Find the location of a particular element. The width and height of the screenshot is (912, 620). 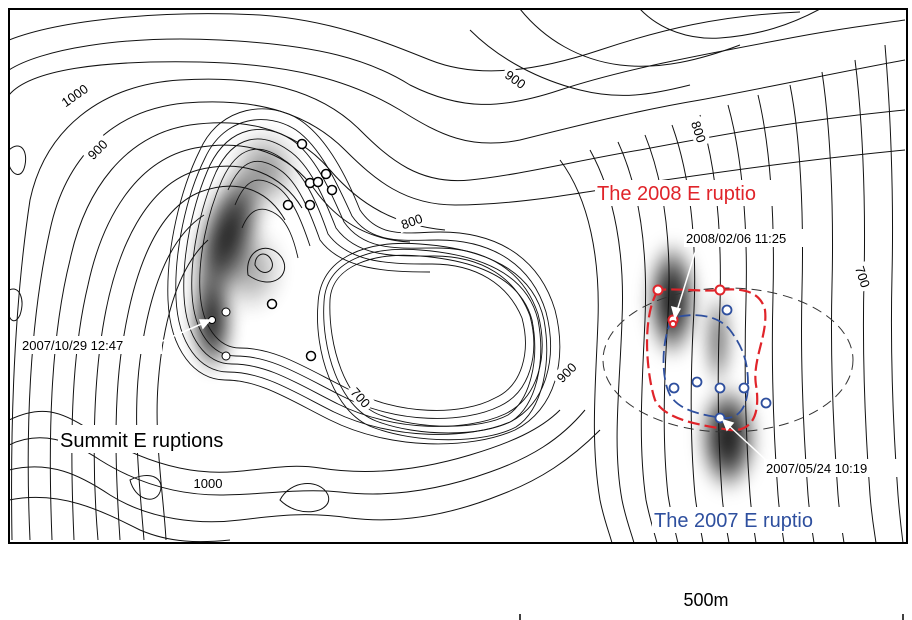

eruption-2008-points is located at coordinates (689, 306).